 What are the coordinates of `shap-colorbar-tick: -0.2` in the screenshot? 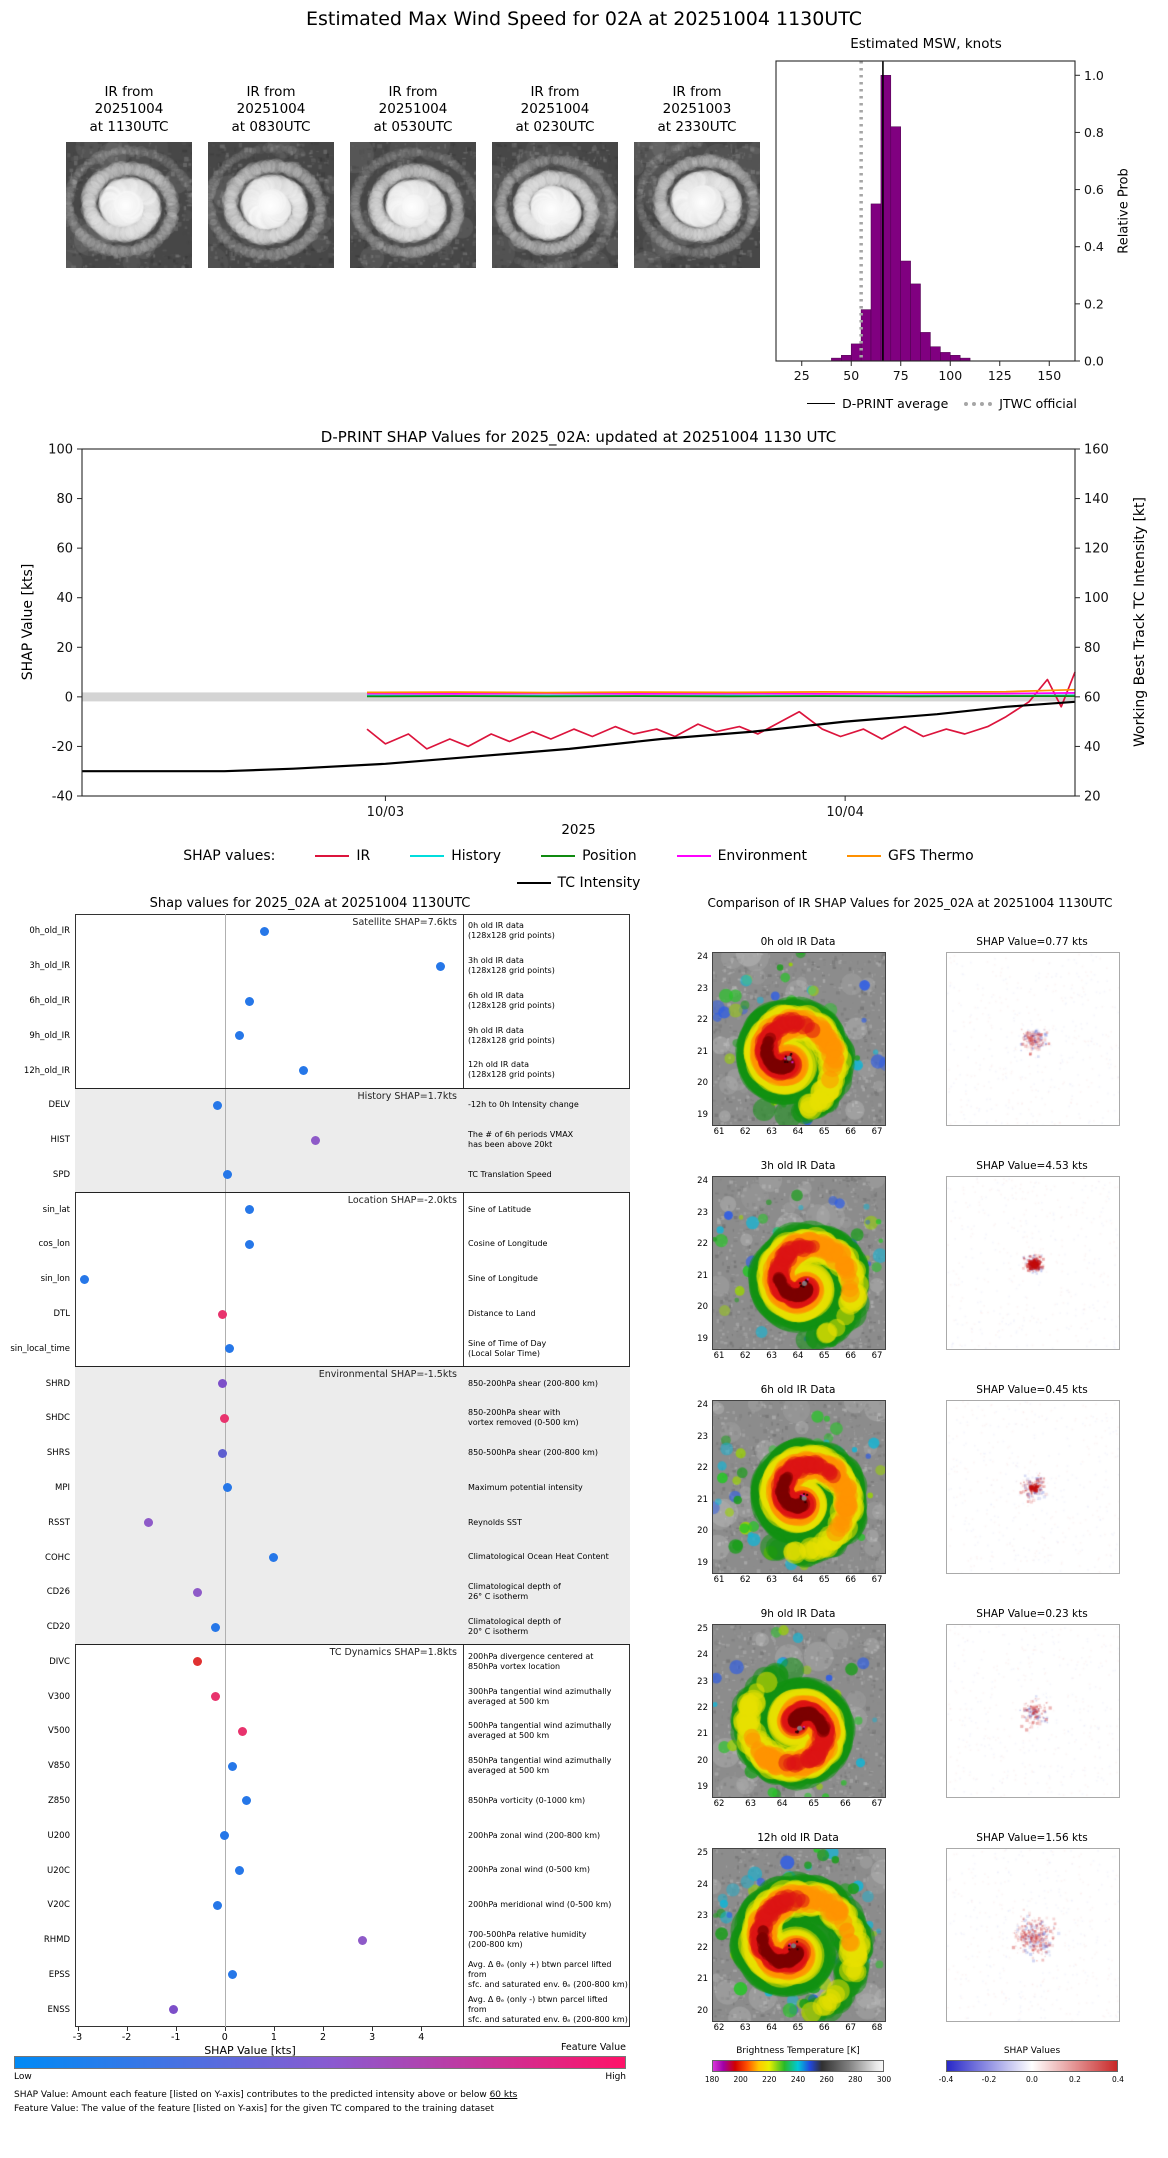 It's located at (989, 2079).